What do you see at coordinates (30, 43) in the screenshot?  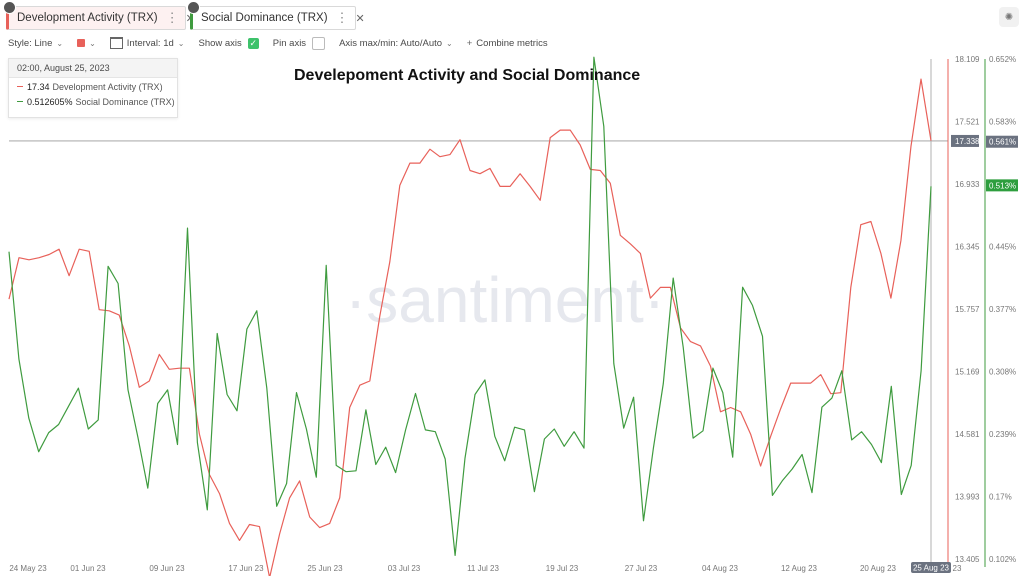 I see `style-label: Style: Line` at bounding box center [30, 43].